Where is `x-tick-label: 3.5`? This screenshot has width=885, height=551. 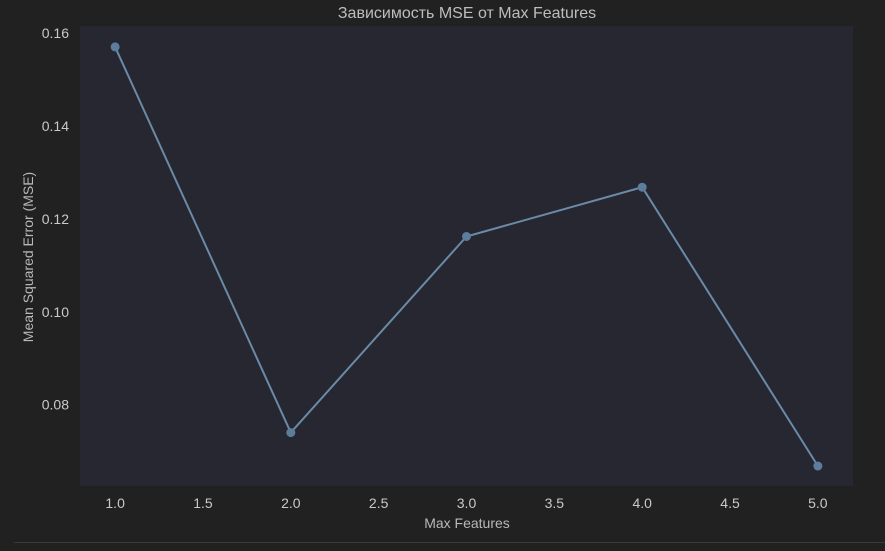
x-tick-label: 3.5 is located at coordinates (555, 503).